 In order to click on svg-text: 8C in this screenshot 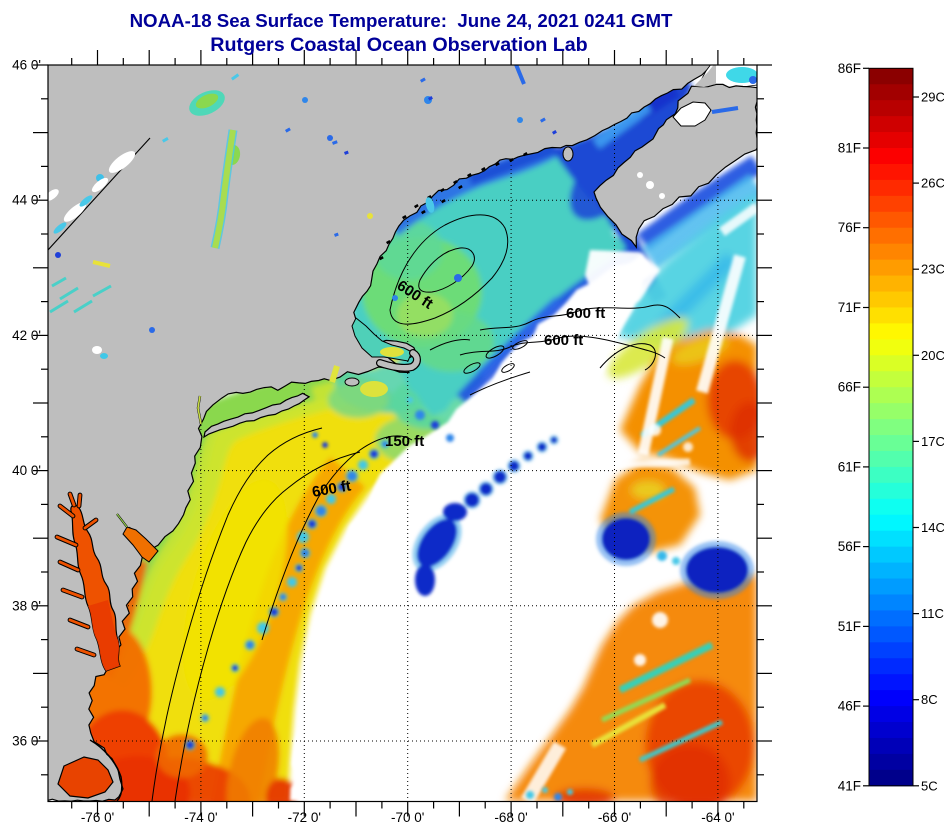, I will do `click(929, 699)`.